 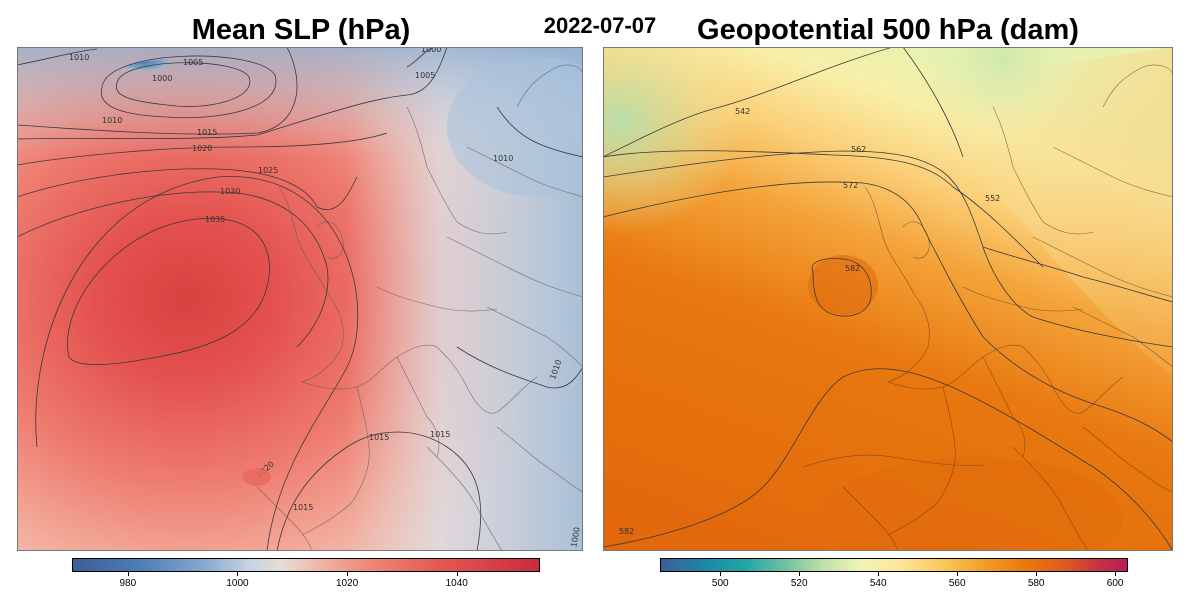 I want to click on slp-label-1010-b: 1010, so click(x=112, y=120).